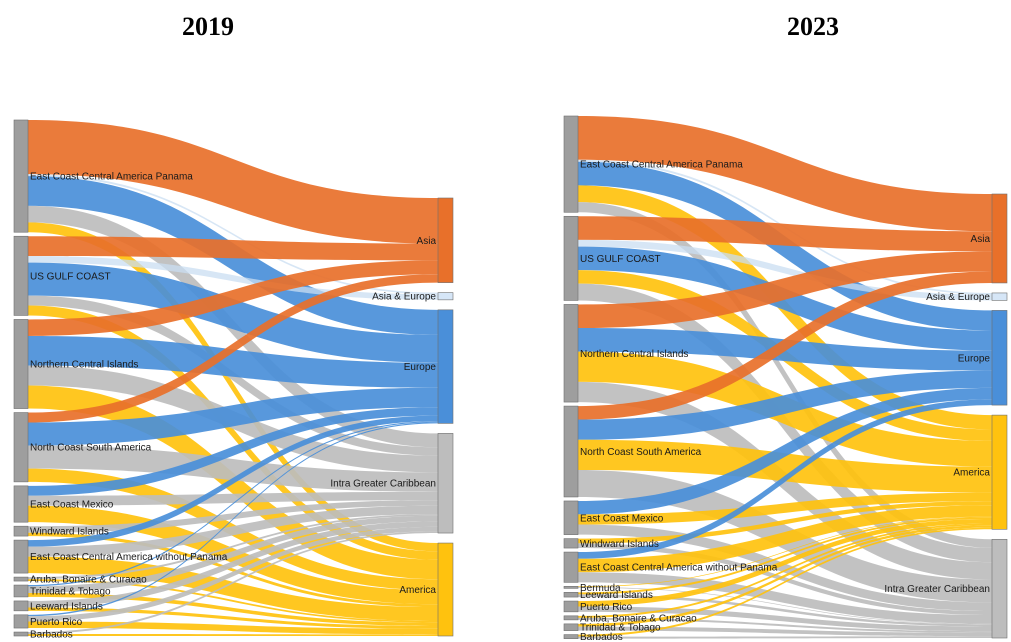 Image resolution: width=1011 pixels, height=642 pixels. What do you see at coordinates (785, 234) in the screenshot?
I see `link-us-gulf-coast-to-asia-2023` at bounding box center [785, 234].